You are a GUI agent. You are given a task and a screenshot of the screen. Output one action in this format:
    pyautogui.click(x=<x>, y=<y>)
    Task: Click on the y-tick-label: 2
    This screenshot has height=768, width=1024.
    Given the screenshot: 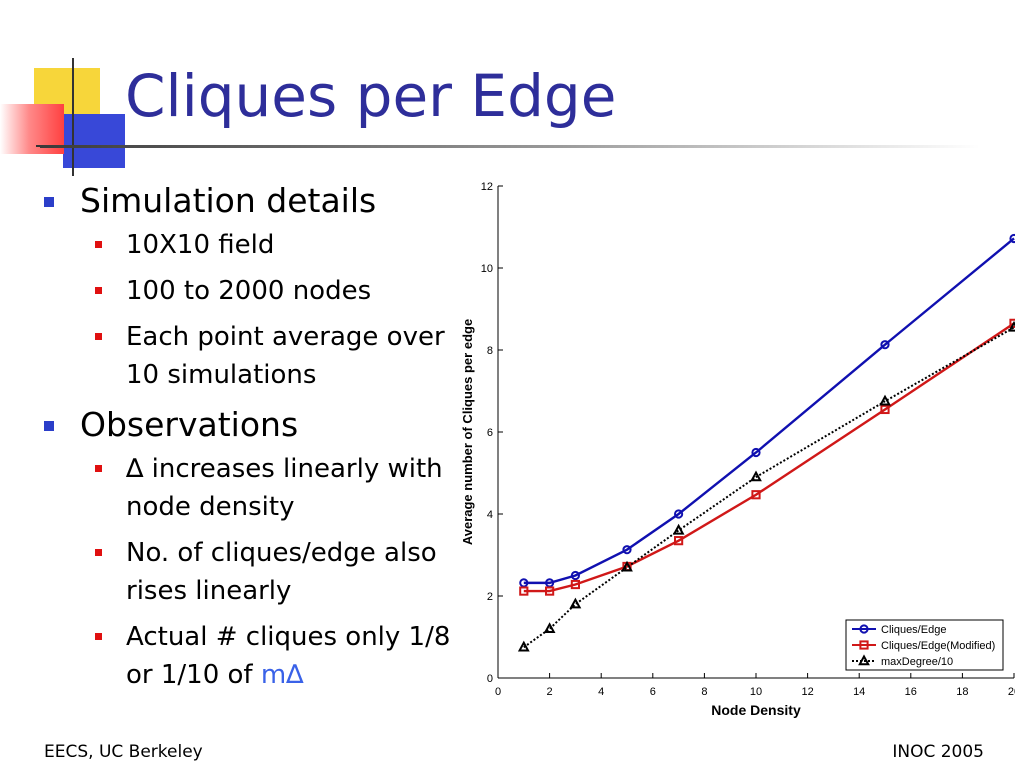 What is the action you would take?
    pyautogui.click(x=490, y=597)
    